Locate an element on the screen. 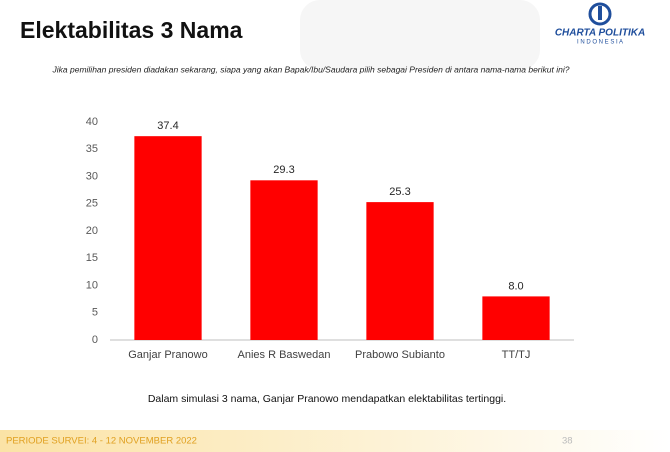 The width and height of the screenshot is (670, 452). y-tick-label: 15 is located at coordinates (92, 258).